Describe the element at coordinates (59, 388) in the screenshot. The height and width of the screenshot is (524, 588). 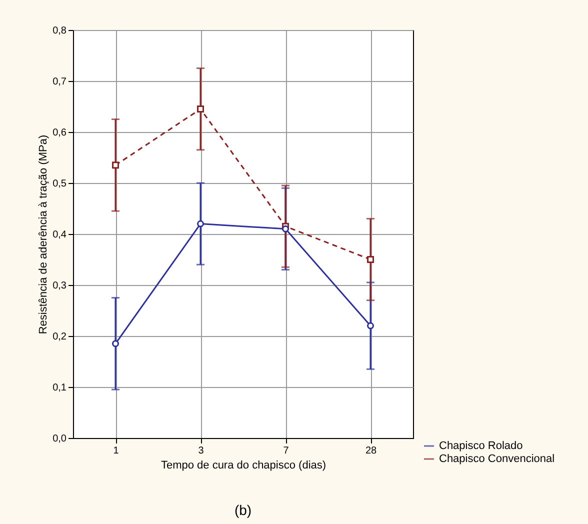
I see `y-tick-label: 0,1` at that location.